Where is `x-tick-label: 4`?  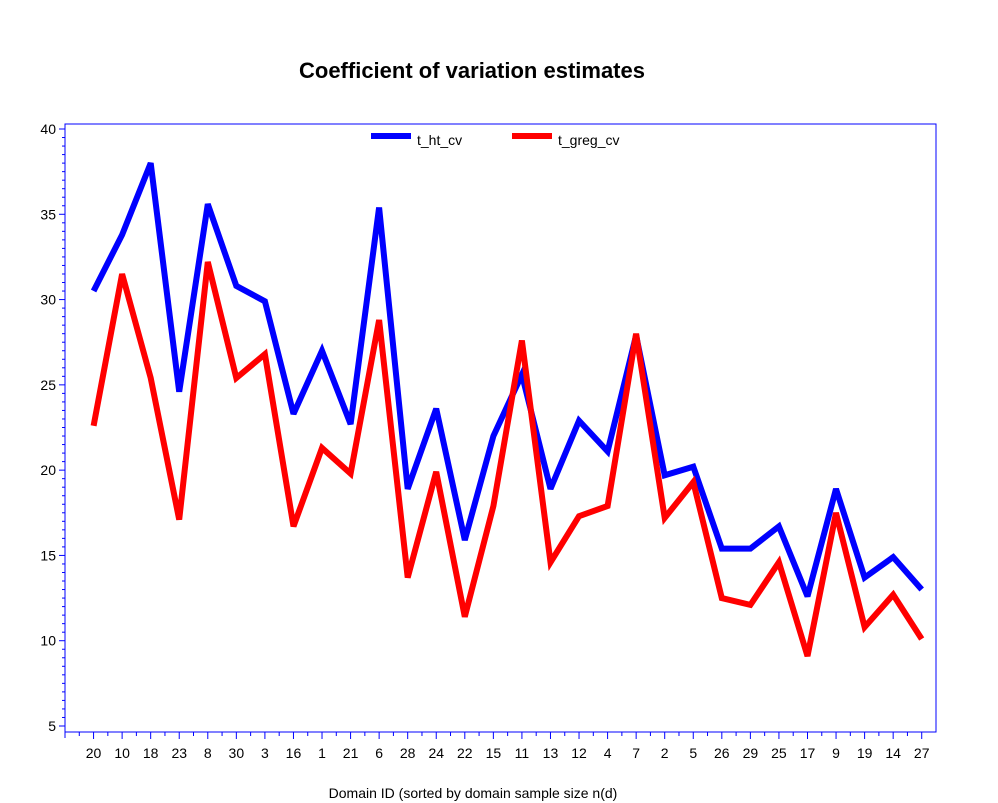 x-tick-label: 4 is located at coordinates (608, 753).